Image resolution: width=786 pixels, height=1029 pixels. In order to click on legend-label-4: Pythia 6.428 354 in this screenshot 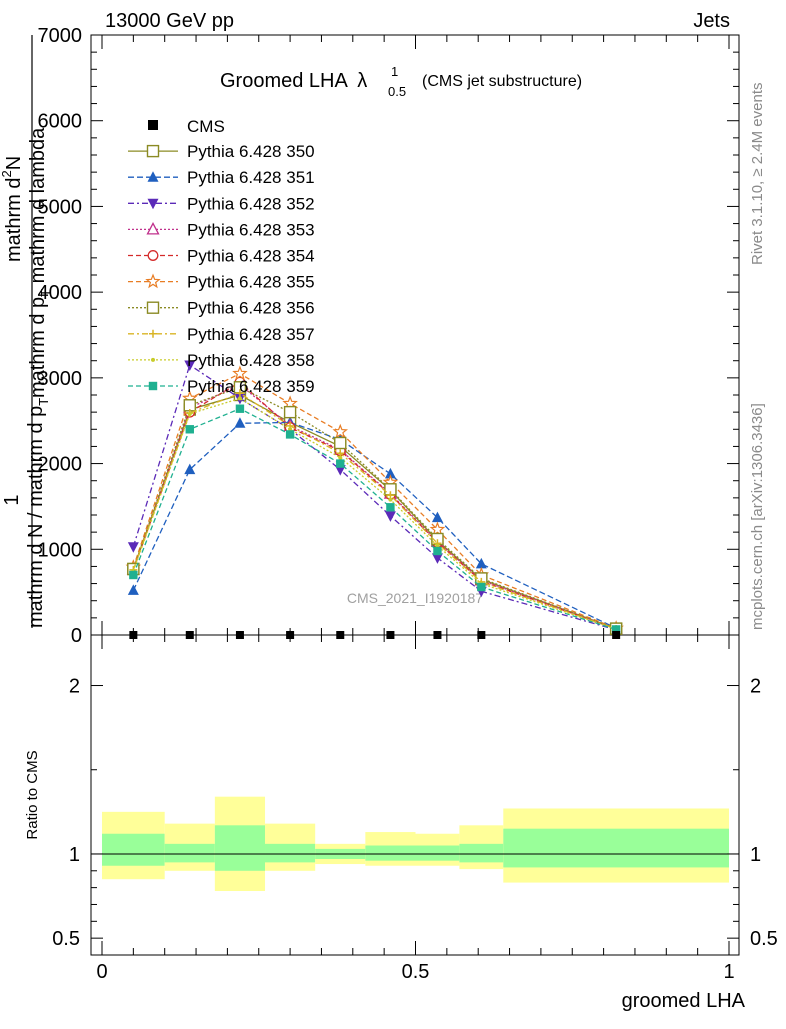, I will do `click(251, 256)`.